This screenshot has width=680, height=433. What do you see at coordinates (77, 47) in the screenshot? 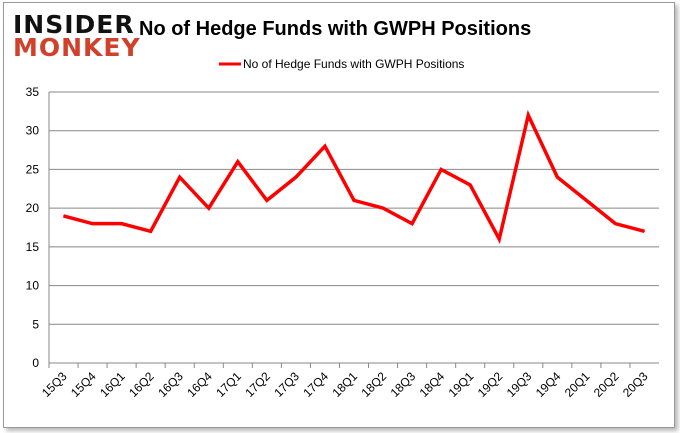
I see `logo-text-monkey: MONKEY` at bounding box center [77, 47].